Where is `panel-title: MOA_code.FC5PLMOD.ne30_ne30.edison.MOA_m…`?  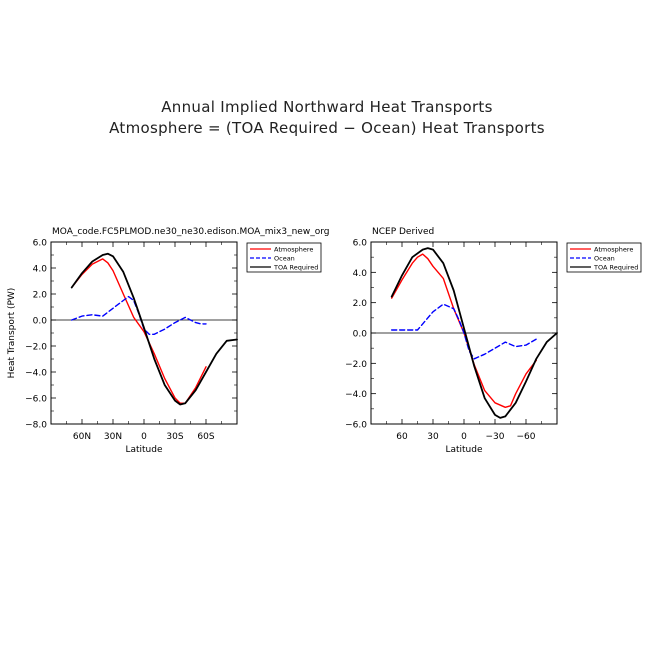
panel-title: MOA_code.FC5PLMOD.ne30_ne30.edison.MOA_m… is located at coordinates (190, 232).